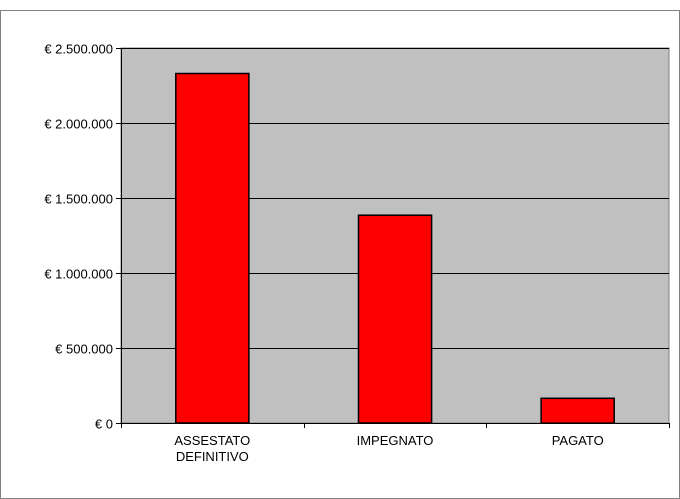 Image resolution: width=680 pixels, height=499 pixels. Describe the element at coordinates (212, 448) in the screenshot. I see `x-tick-label: ASSESTATO DEFINITIVO` at that location.